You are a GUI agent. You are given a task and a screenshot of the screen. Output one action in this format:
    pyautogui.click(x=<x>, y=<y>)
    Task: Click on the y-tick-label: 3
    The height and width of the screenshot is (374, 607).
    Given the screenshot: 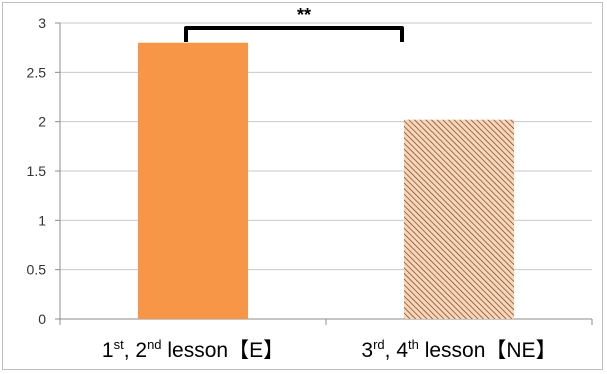 What is the action you would take?
    pyautogui.click(x=42, y=23)
    